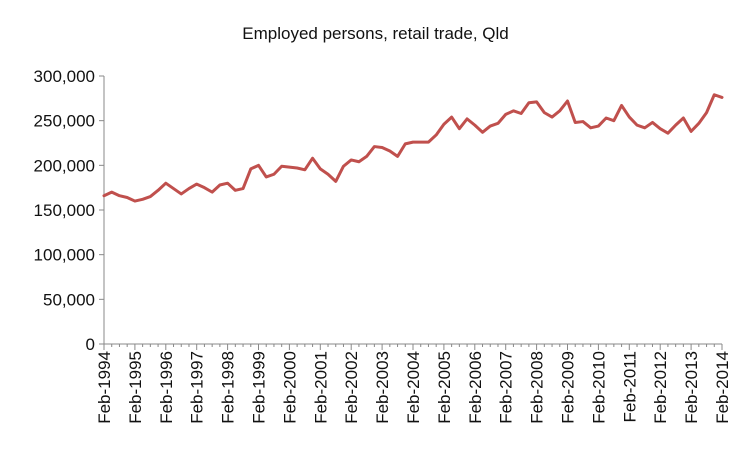  What do you see at coordinates (289, 387) in the screenshot?
I see `x-tick-label: Feb-2000` at bounding box center [289, 387].